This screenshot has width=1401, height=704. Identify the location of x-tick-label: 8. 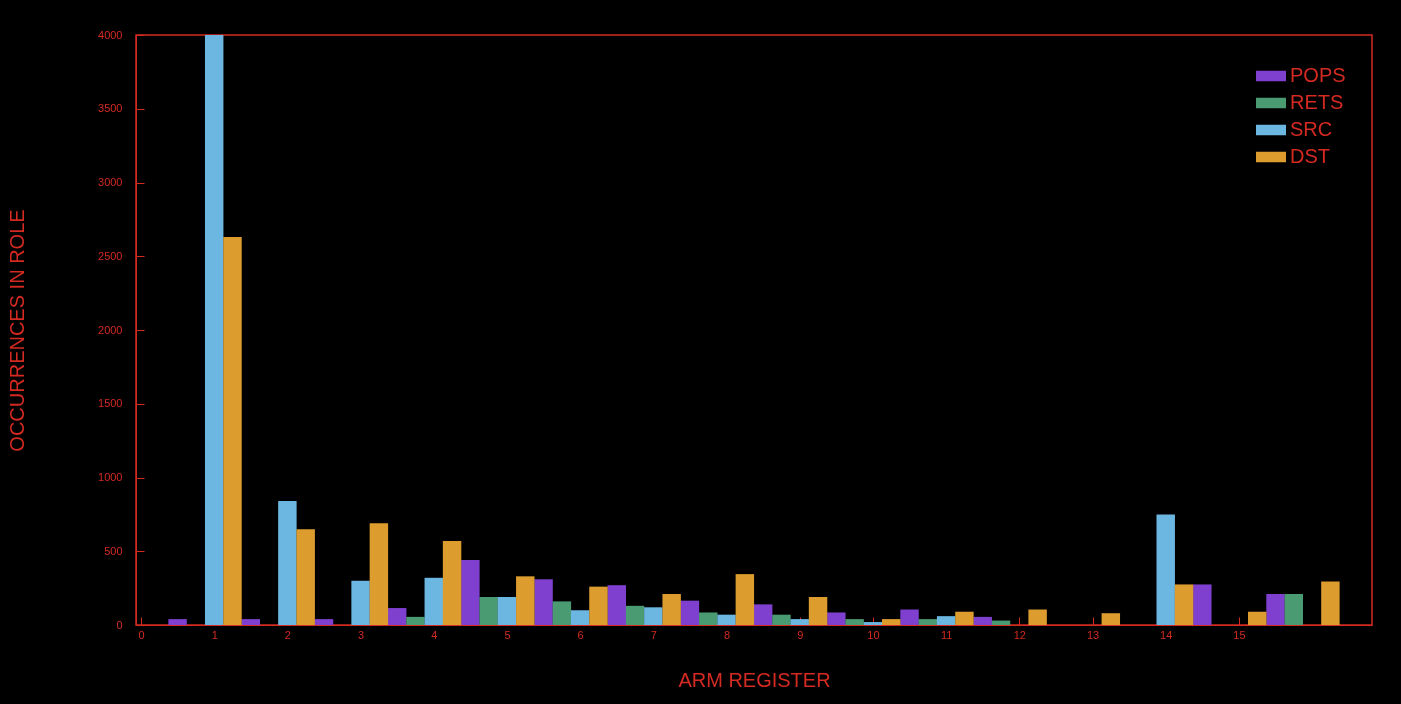
(727, 634).